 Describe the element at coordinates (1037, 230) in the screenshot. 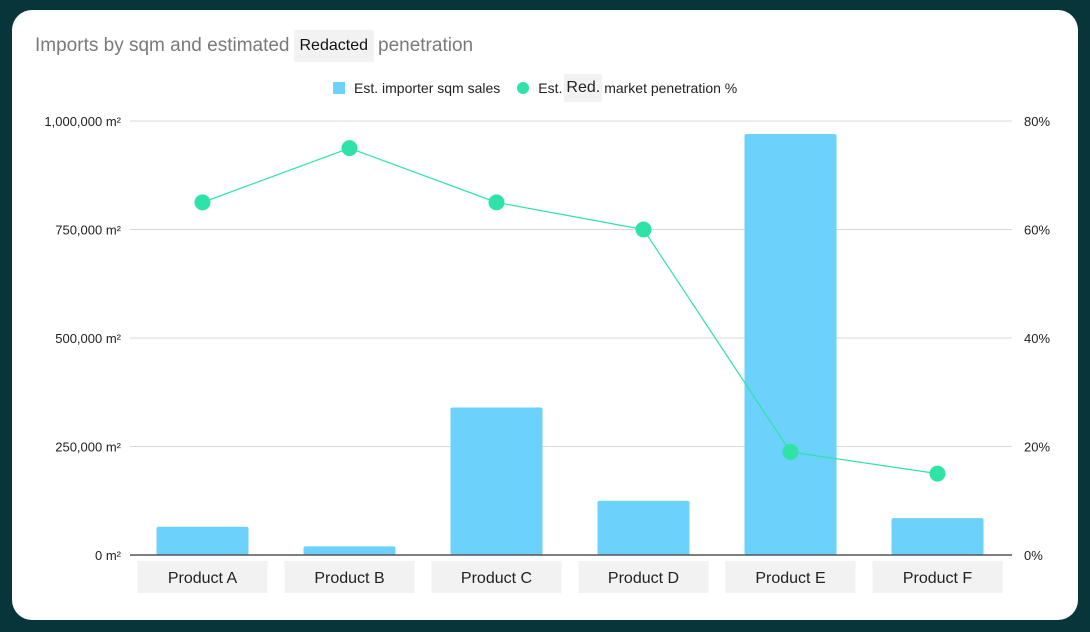

I see `y-right-tick: 60%` at that location.